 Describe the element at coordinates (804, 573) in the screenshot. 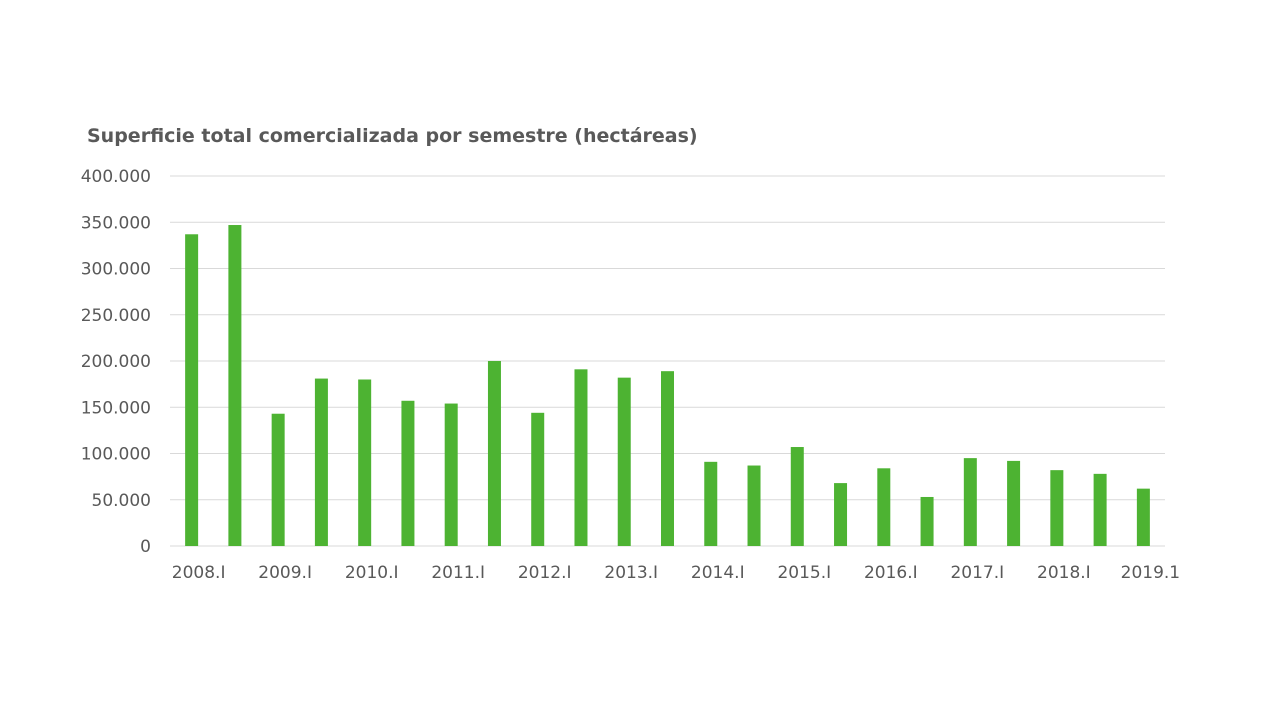

I see `x-tick-label: 2015.I` at that location.